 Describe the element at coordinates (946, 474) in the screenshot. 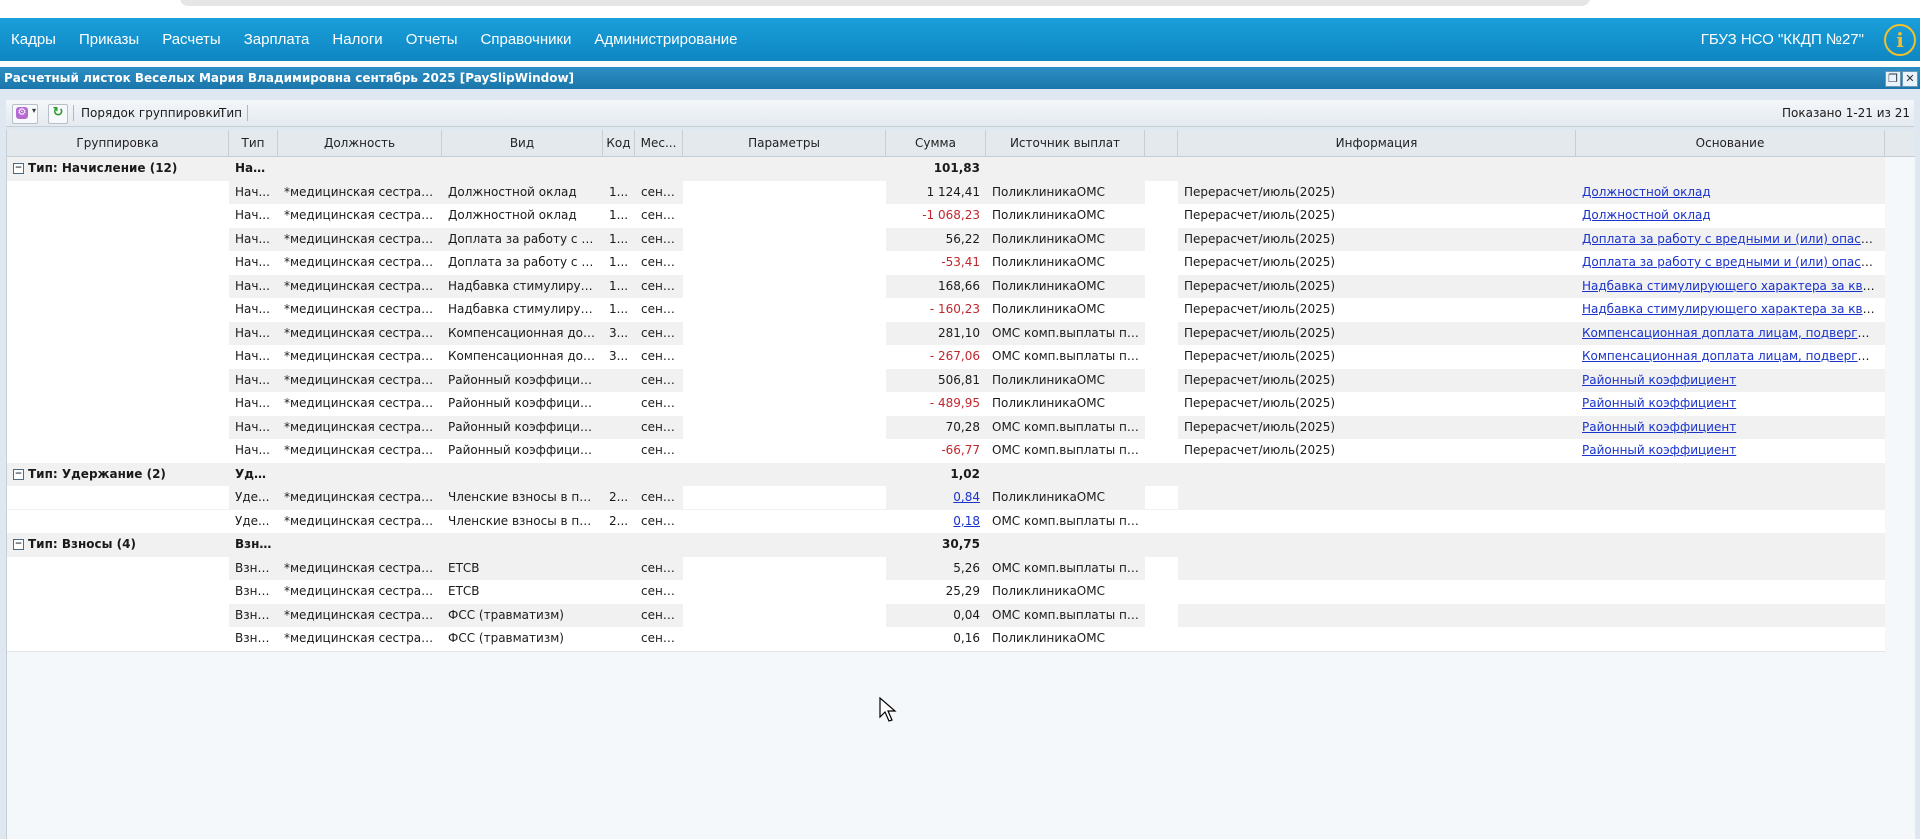

I see `group-row: − Тип: Удержание (2) Уде... 1,02` at that location.